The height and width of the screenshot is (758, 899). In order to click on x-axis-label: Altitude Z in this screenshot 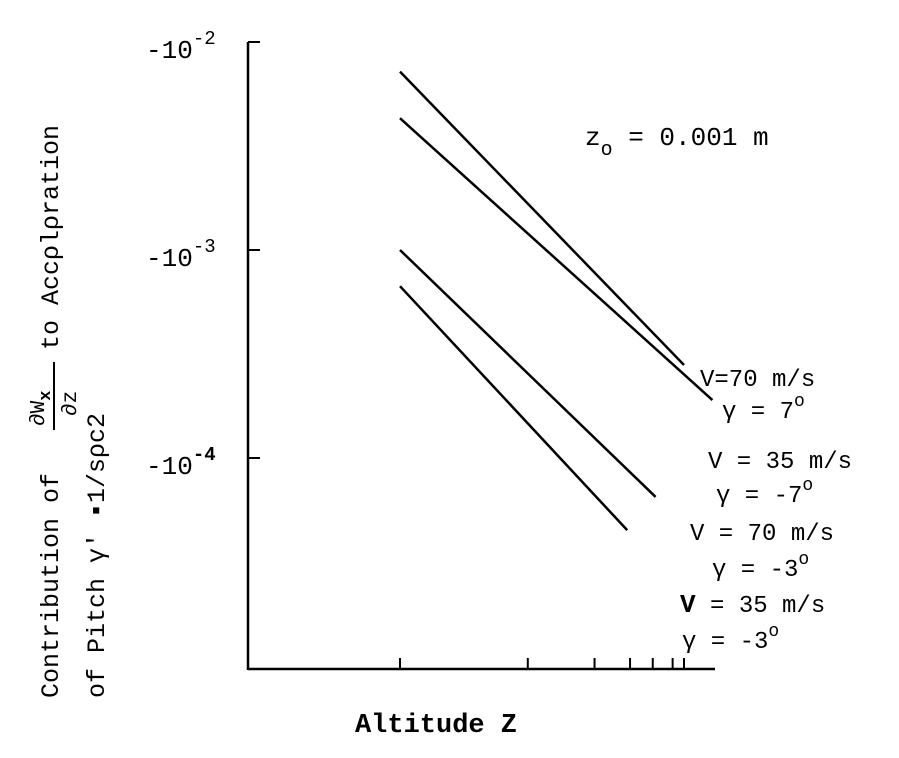, I will do `click(436, 726)`.